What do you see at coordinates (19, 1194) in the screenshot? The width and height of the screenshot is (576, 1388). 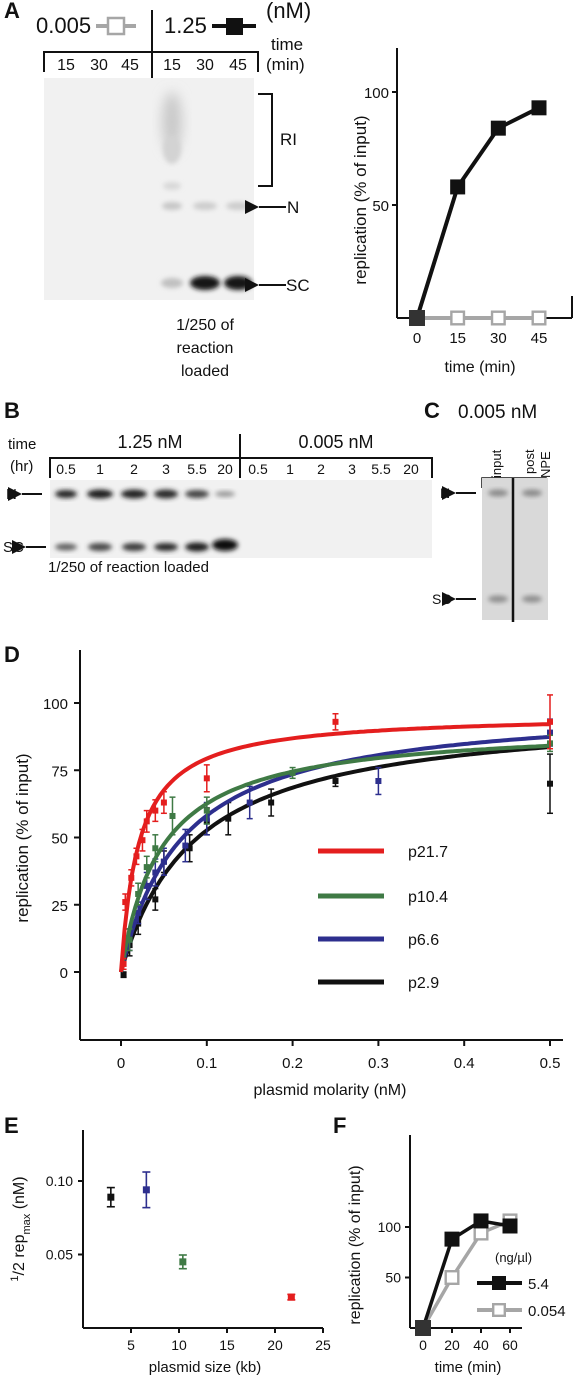 I see `y-axis-label-part: (nM)` at bounding box center [19, 1194].